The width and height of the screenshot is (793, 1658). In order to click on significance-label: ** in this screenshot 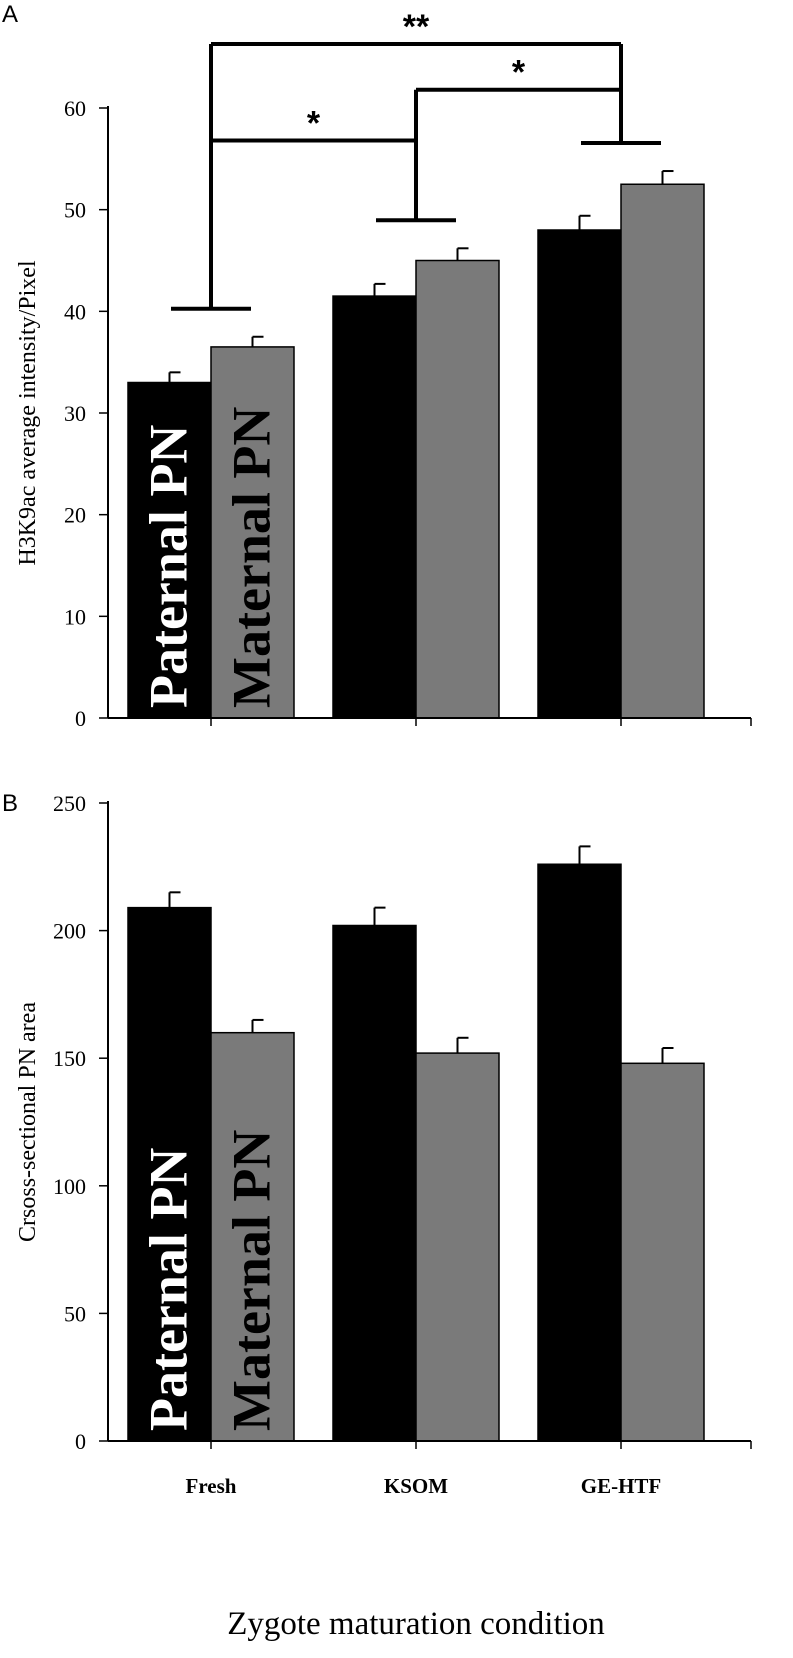, I will do `click(416, 27)`.